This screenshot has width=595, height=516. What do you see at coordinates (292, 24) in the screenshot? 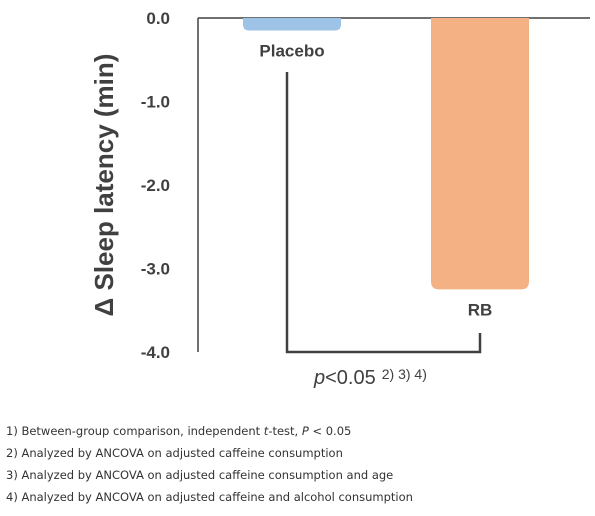
I see `bar-placebo` at bounding box center [292, 24].